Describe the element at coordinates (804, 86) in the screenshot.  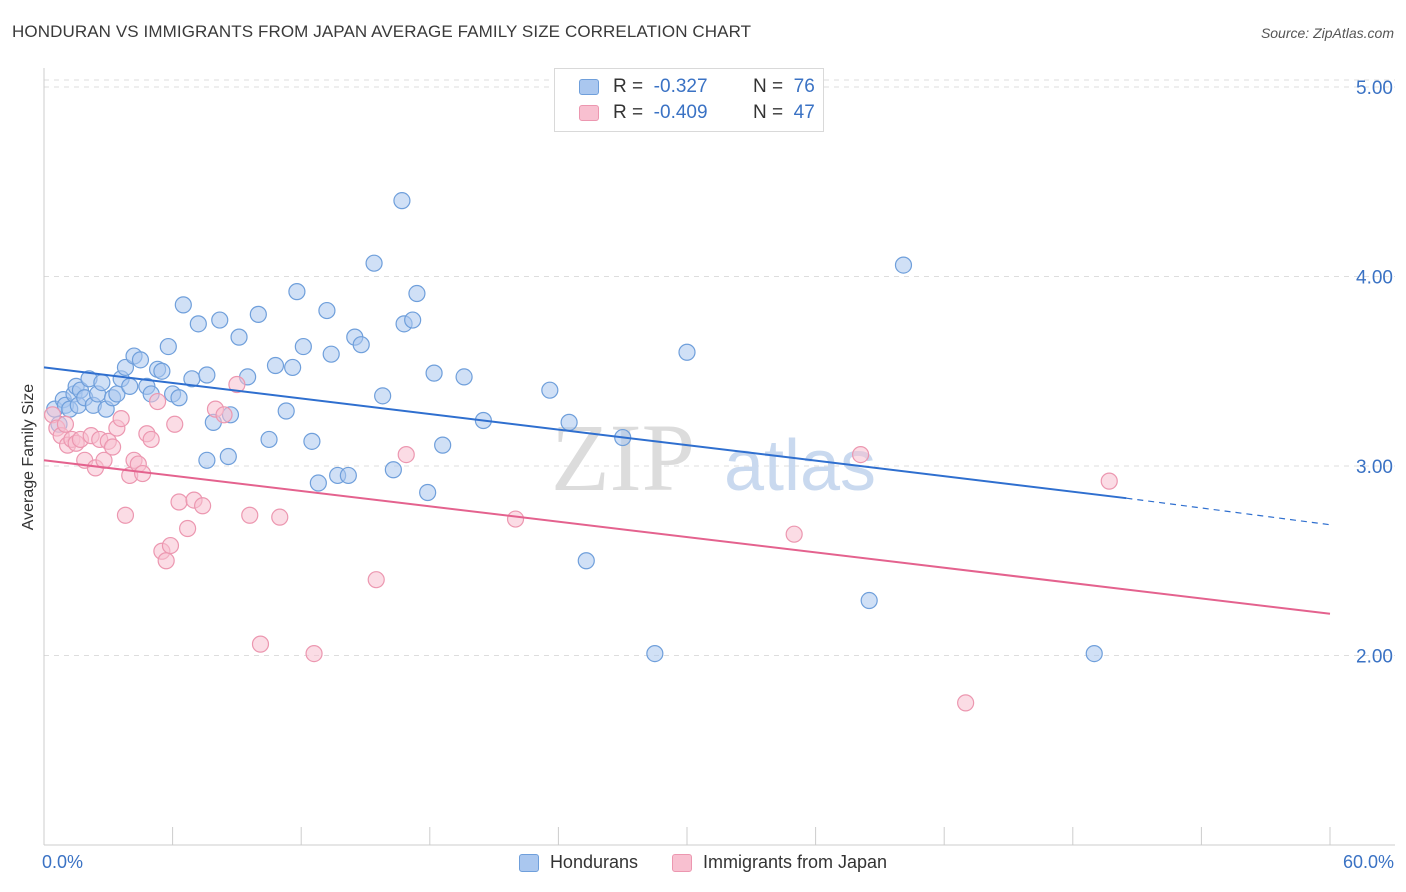
I see `n-value: 76` at that location.